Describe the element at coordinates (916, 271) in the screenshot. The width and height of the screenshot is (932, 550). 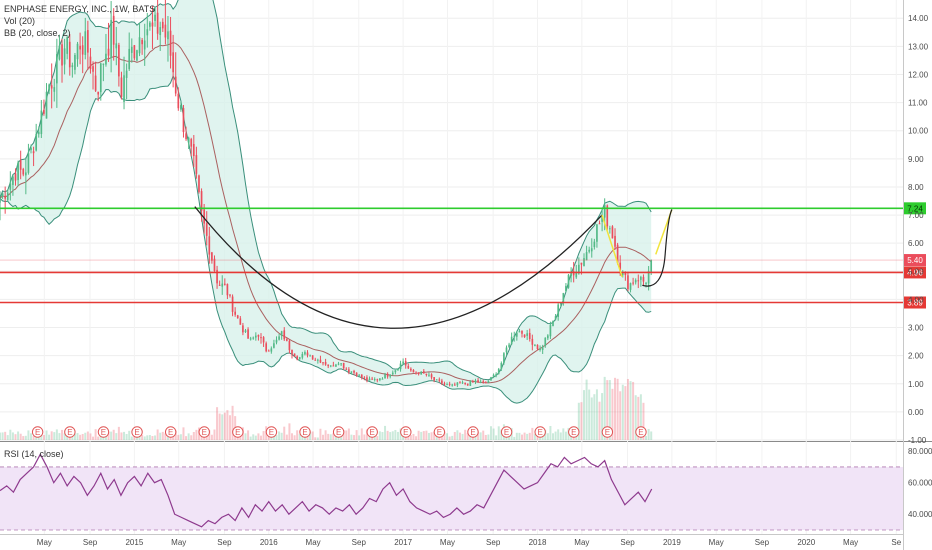
I see `price-axis-tick-label: 5.00` at that location.